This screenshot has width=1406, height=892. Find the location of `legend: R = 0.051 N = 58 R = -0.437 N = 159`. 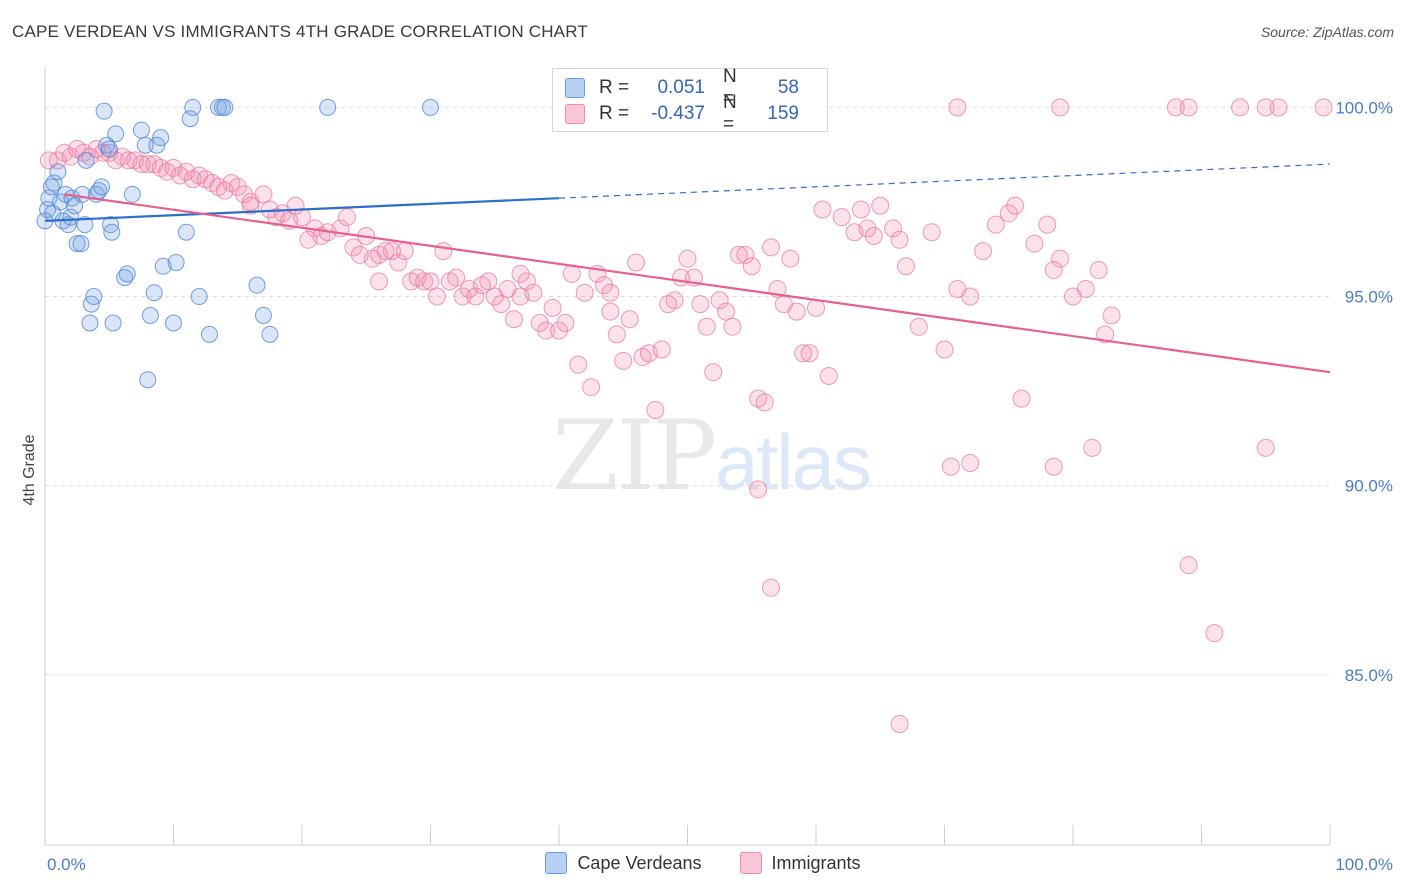

legend: R = 0.051 N = 58 R = -0.437 N = 159 is located at coordinates (690, 100).